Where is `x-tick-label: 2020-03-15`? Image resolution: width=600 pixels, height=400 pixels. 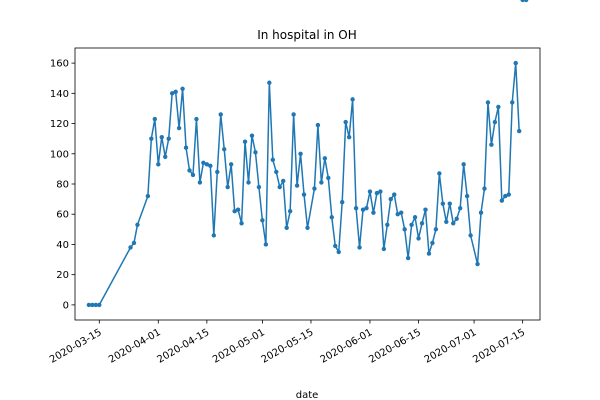 x-tick-label: 2020-03-15 is located at coordinates (76, 346).